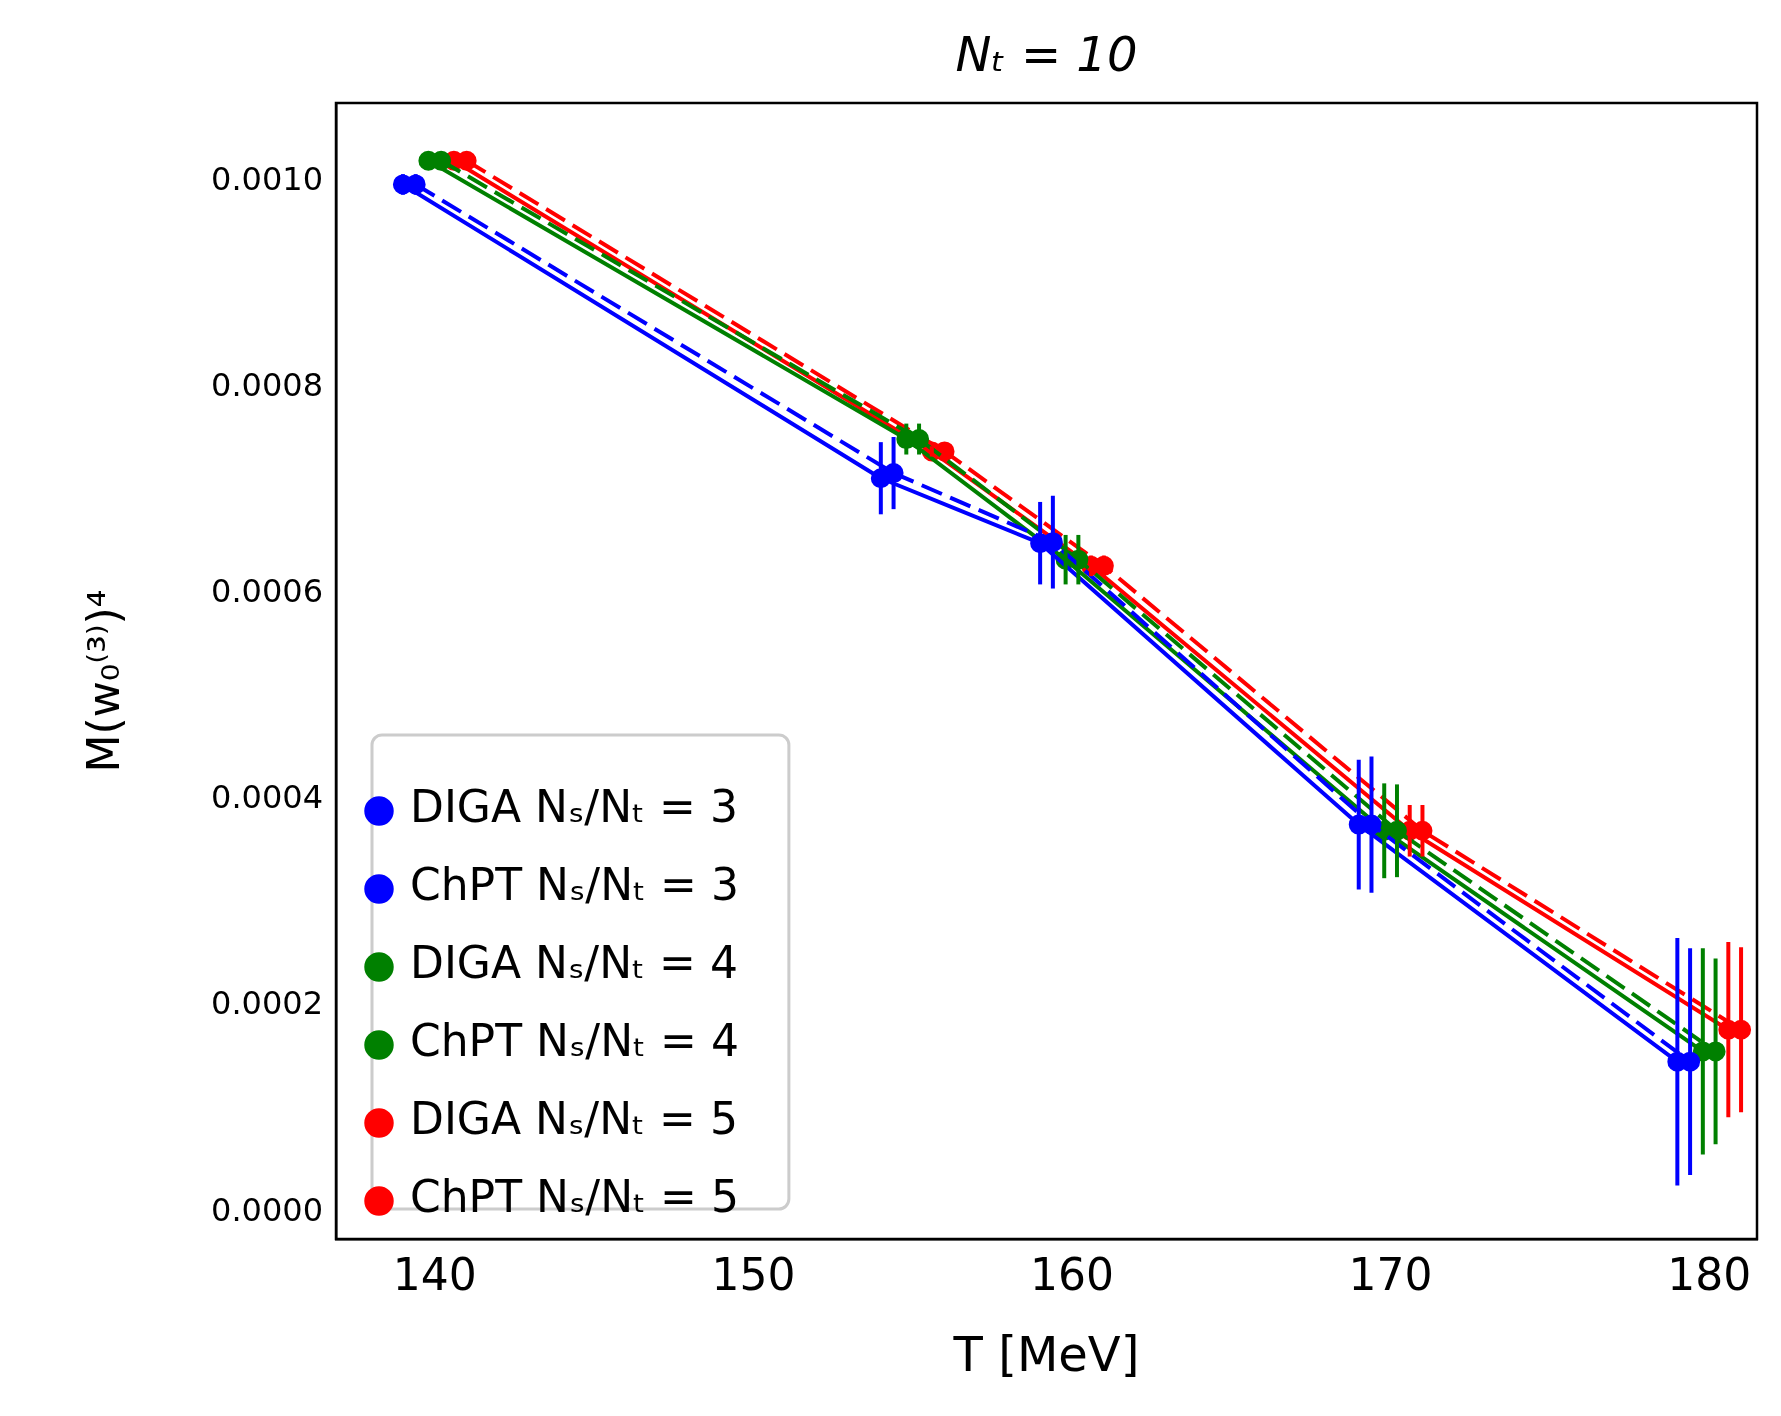  I want to click on x-tick-label: 150, so click(753, 1274).